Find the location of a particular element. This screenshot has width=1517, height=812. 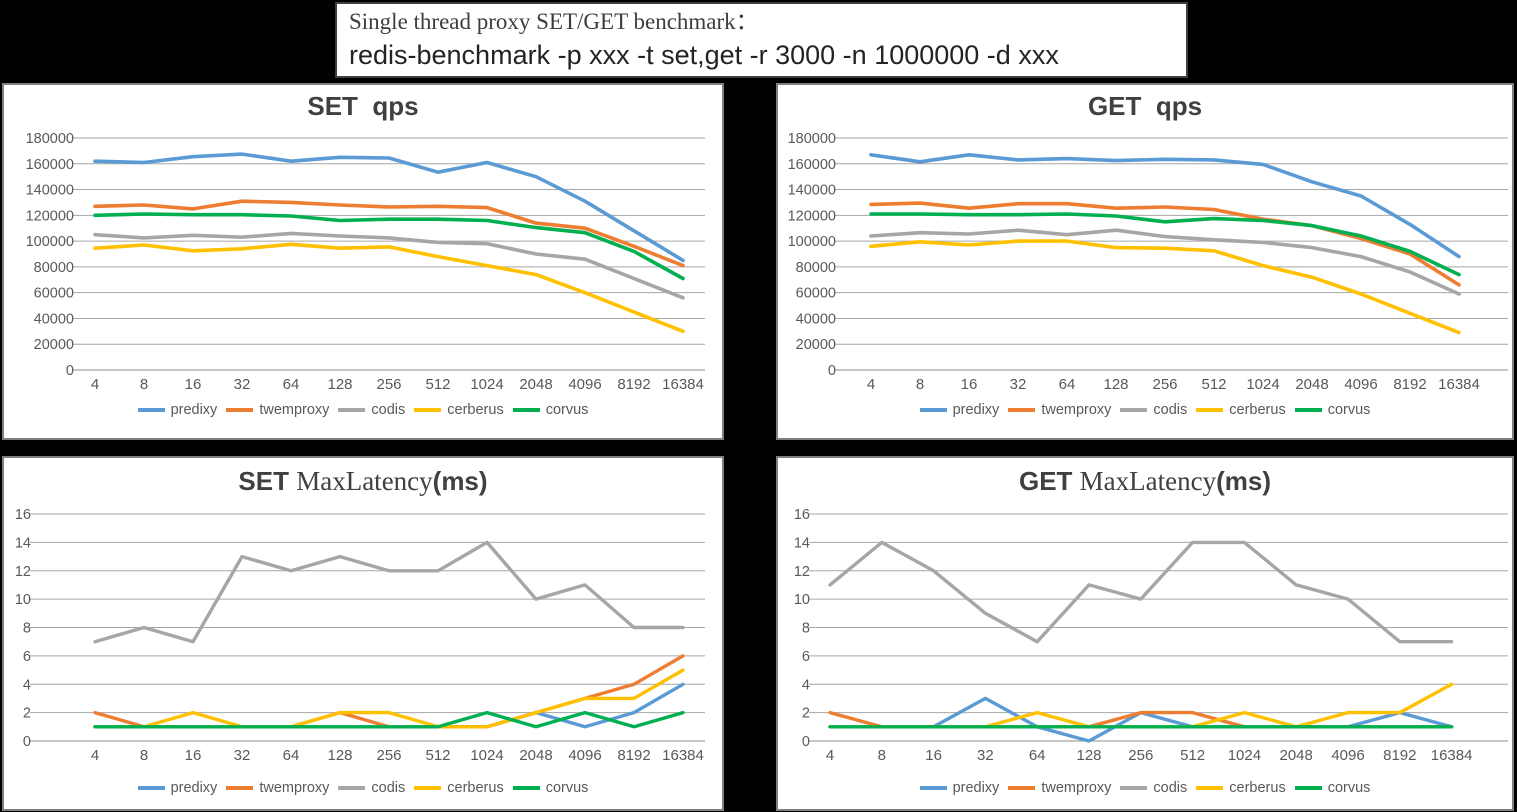

y-axis-tick-label: 14 is located at coordinates (802, 543).